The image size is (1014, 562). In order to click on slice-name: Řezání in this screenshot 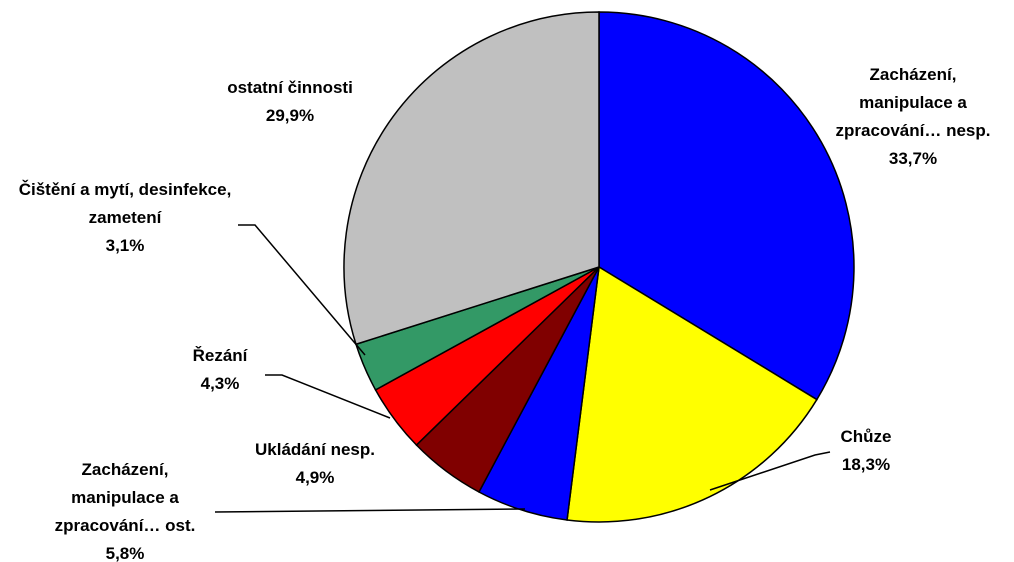, I will do `click(220, 355)`.